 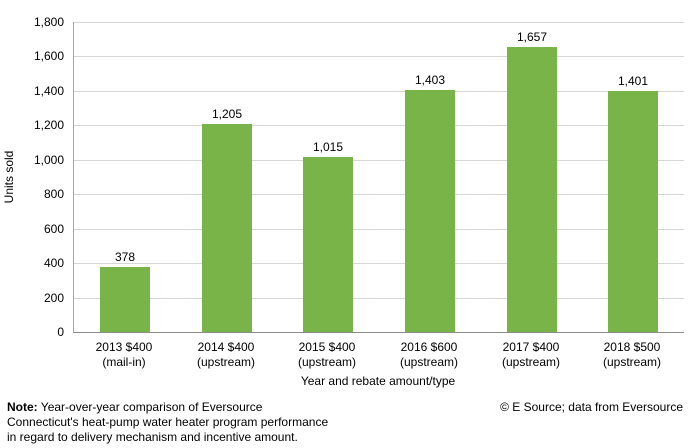 What do you see at coordinates (53, 229) in the screenshot?
I see `y-tick-label: 600` at bounding box center [53, 229].